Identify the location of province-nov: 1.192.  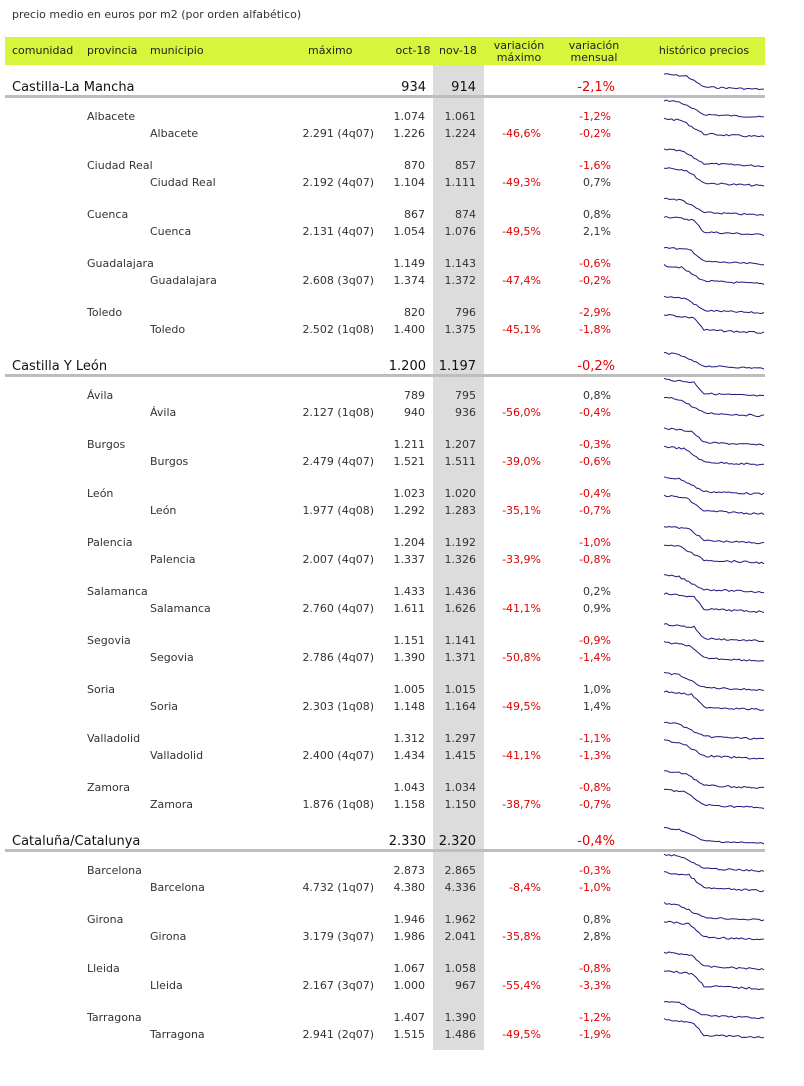
(460, 542).